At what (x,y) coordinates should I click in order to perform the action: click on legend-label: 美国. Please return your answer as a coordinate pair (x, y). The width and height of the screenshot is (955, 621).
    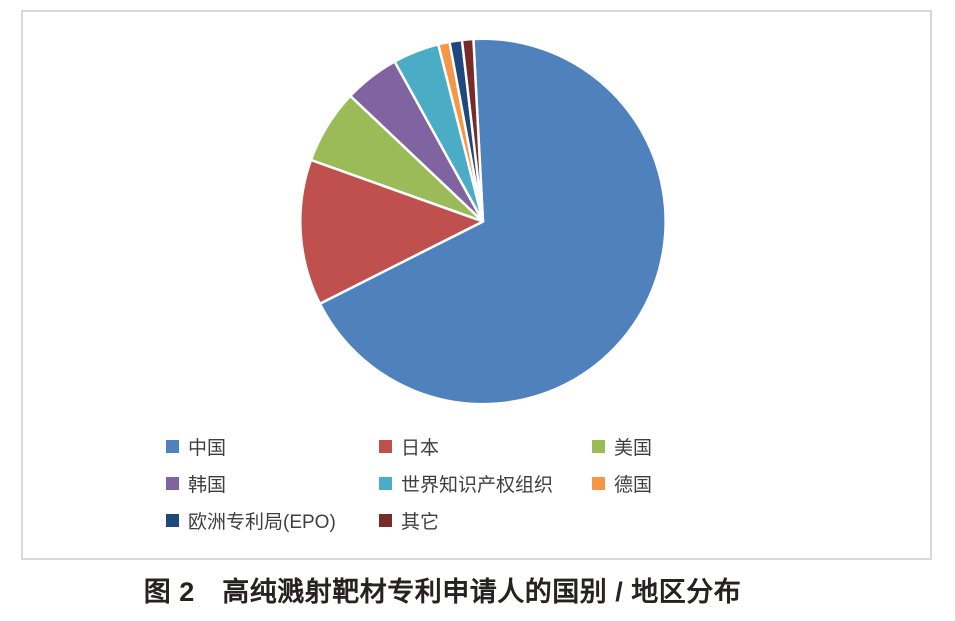
    Looking at the image, I should click on (633, 448).